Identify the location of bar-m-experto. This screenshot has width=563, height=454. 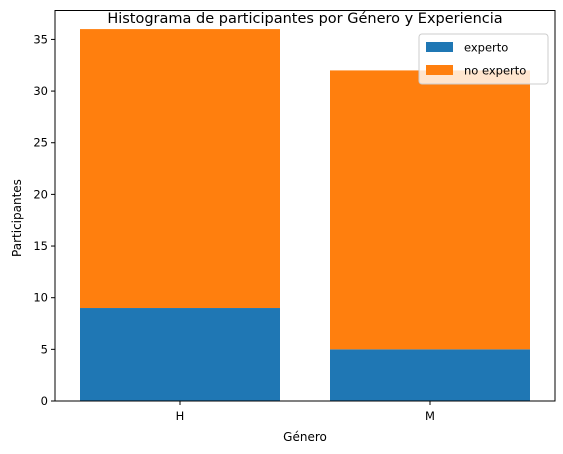
(430, 375).